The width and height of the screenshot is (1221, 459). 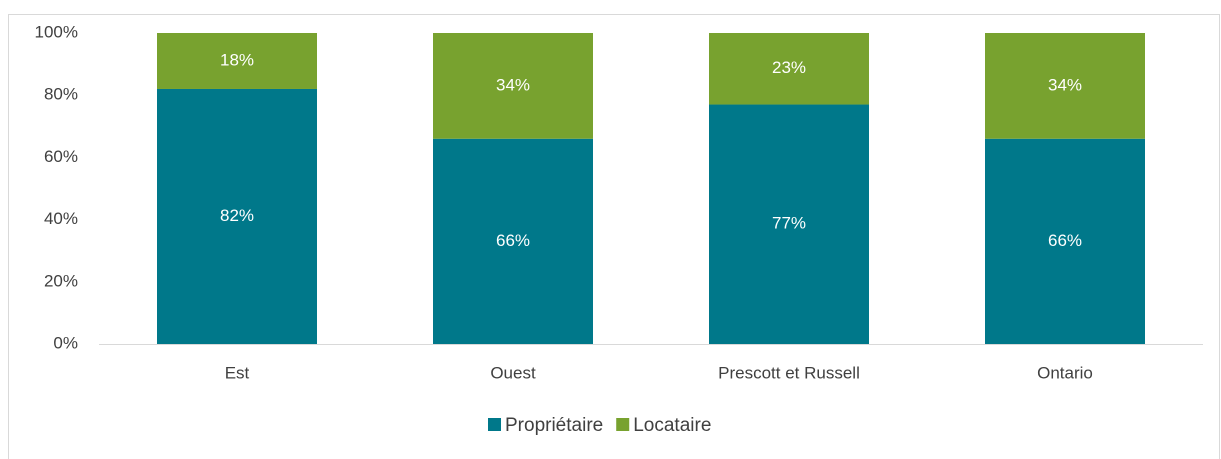 I want to click on x-tick-label: Ontario, so click(x=1065, y=372).